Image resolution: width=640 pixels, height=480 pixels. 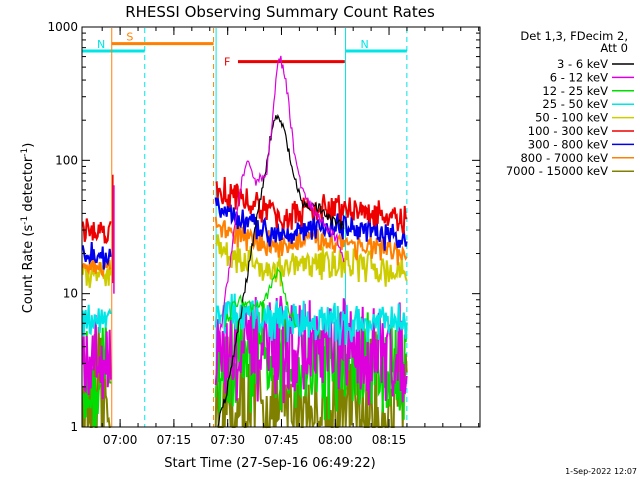 I want to click on generated-timestamp: 1-Sep-2022 12:07, so click(x=601, y=471).